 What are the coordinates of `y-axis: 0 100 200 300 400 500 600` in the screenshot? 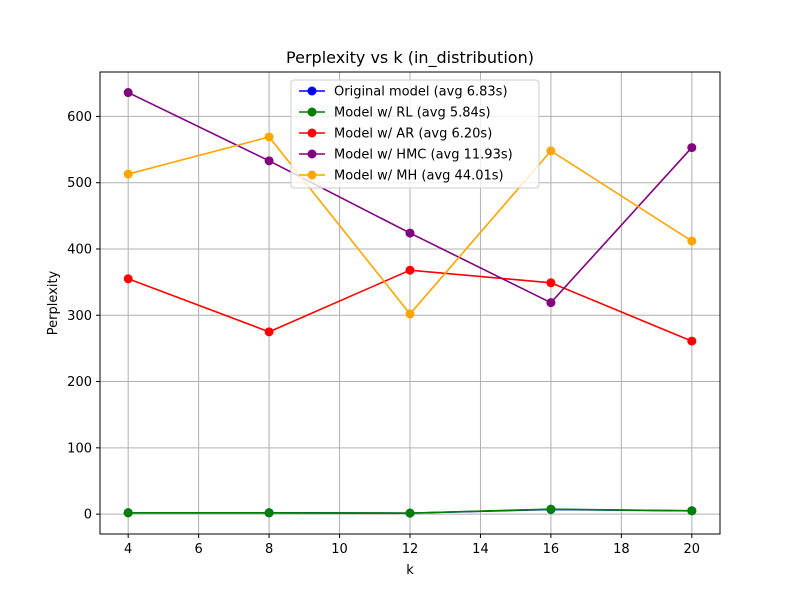 It's located at (83, 316).